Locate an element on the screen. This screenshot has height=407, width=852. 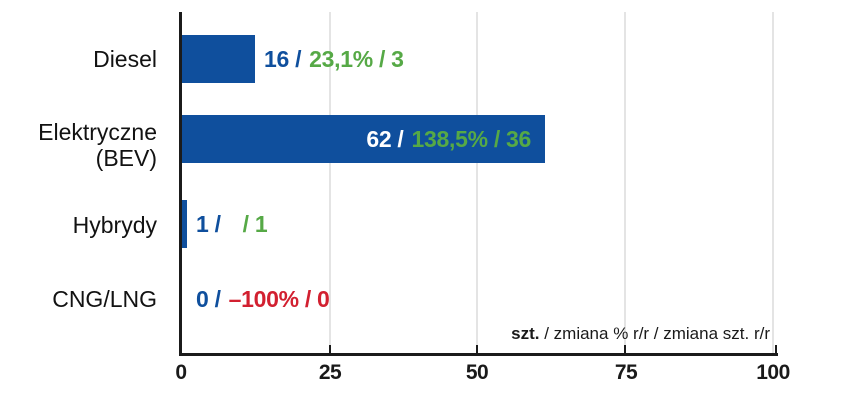
bar-hybrydy is located at coordinates (184, 224).